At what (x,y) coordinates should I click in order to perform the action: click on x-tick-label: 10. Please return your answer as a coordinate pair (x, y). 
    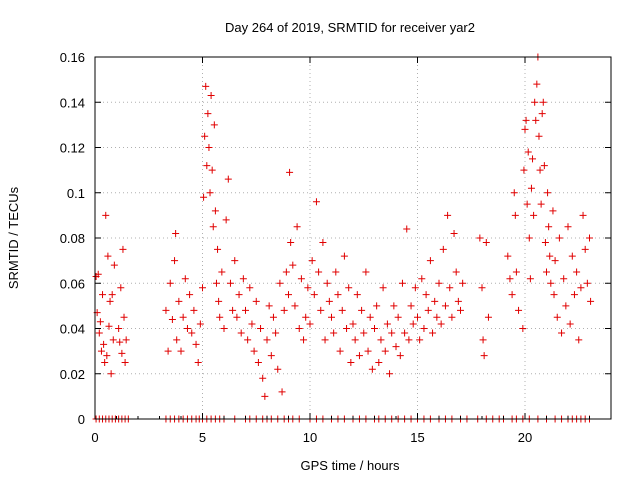
    Looking at the image, I should click on (310, 437).